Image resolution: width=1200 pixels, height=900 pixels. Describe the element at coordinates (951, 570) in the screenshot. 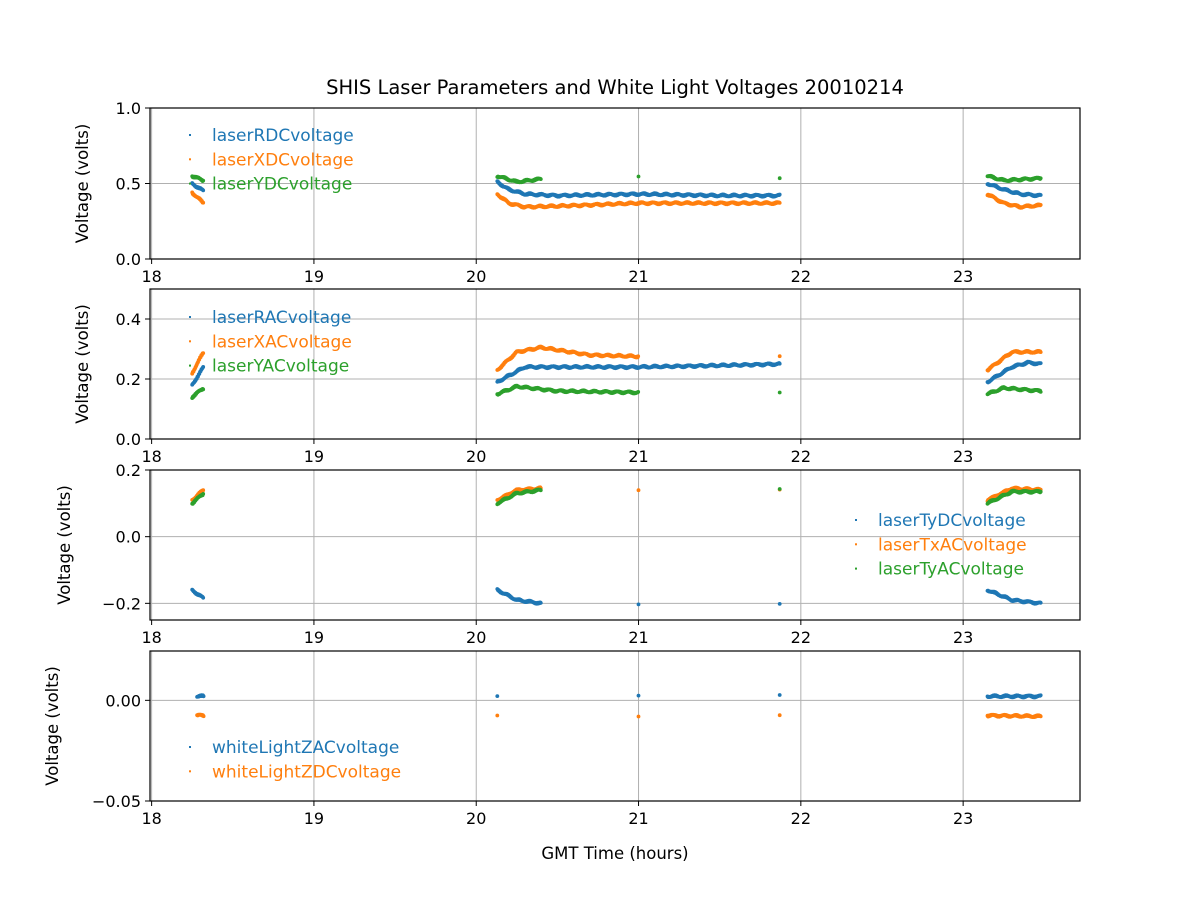

I see `legend-label: laserTyACvoltage` at that location.